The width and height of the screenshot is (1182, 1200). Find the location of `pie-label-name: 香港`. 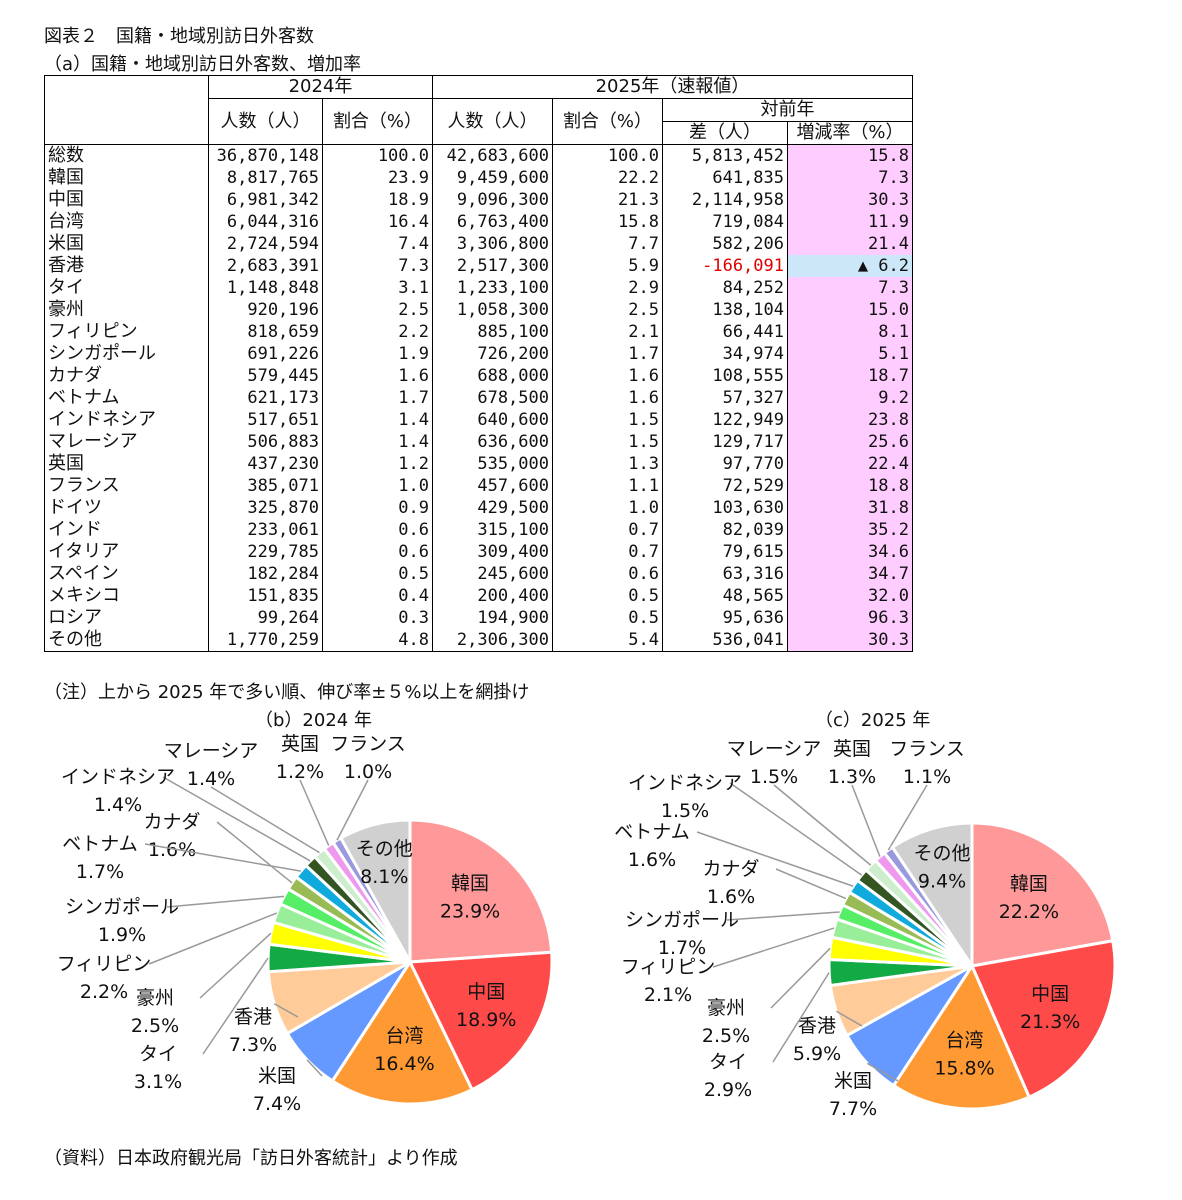

pie-label-name: 香港 is located at coordinates (253, 1017).